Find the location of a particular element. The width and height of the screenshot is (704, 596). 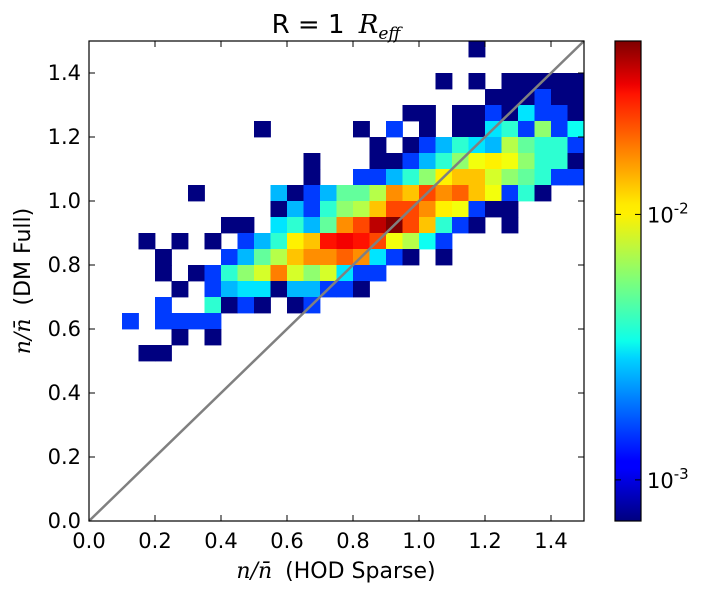

y-tick-label: 0.4 is located at coordinates (64, 393).